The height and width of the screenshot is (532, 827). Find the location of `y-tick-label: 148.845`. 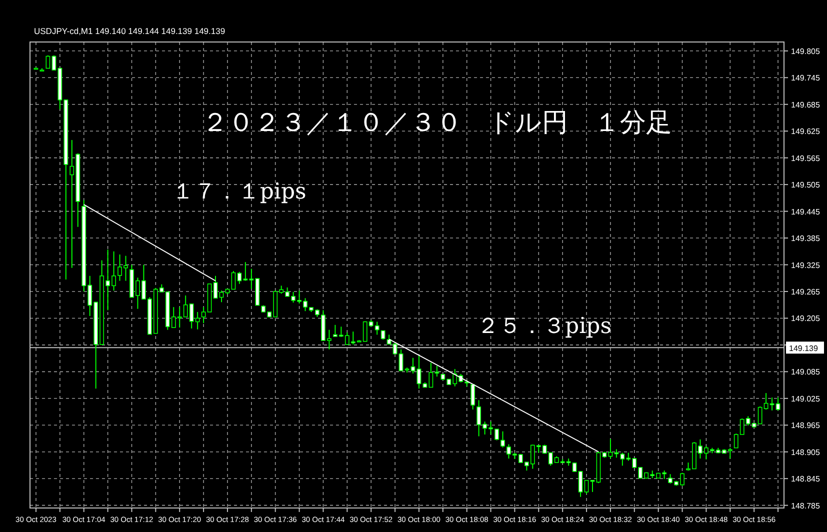

y-tick-label: 148.845 is located at coordinates (805, 479).